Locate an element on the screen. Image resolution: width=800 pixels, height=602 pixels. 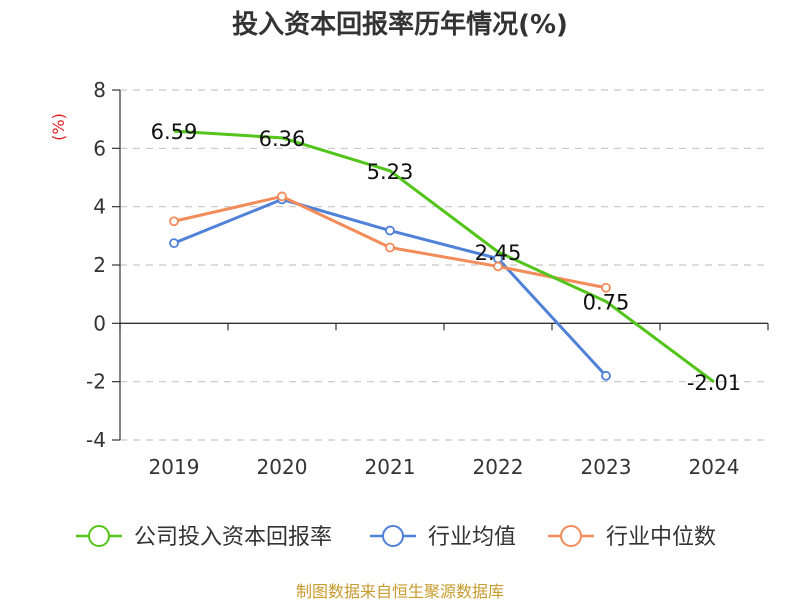
x-tick-label: 2022 is located at coordinates (498, 467).